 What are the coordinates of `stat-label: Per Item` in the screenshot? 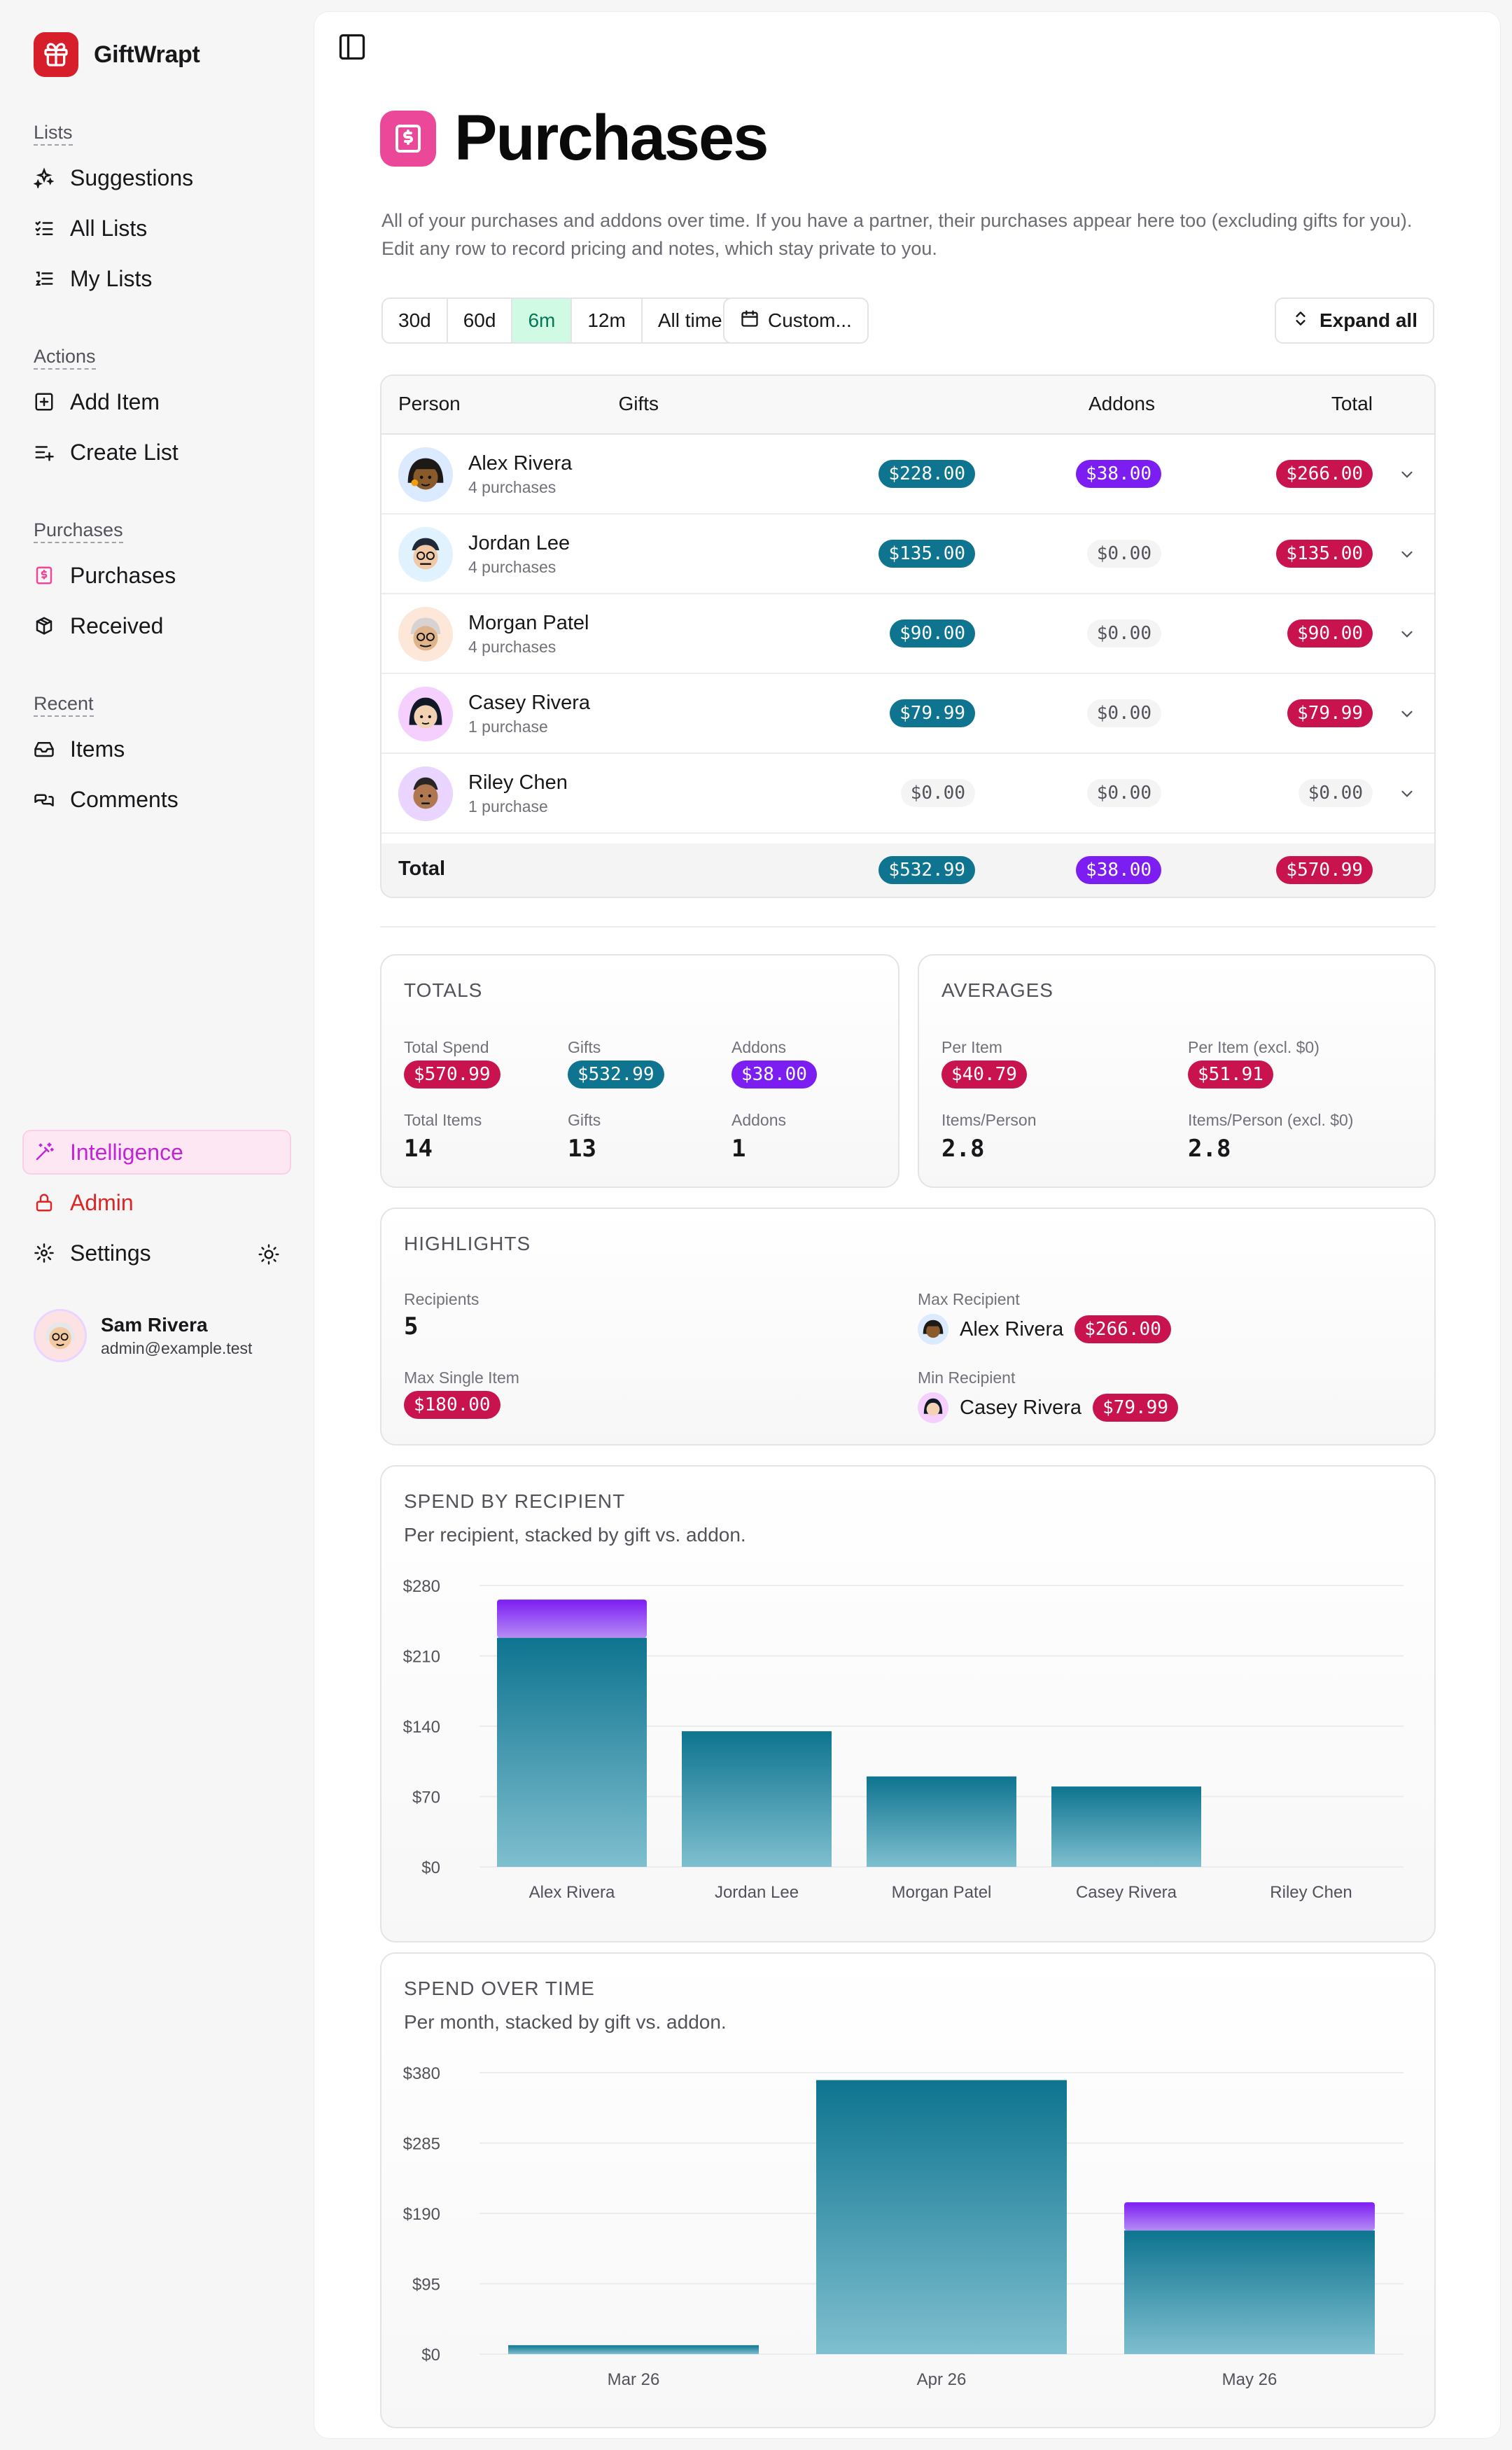 It's located at (971, 1047).